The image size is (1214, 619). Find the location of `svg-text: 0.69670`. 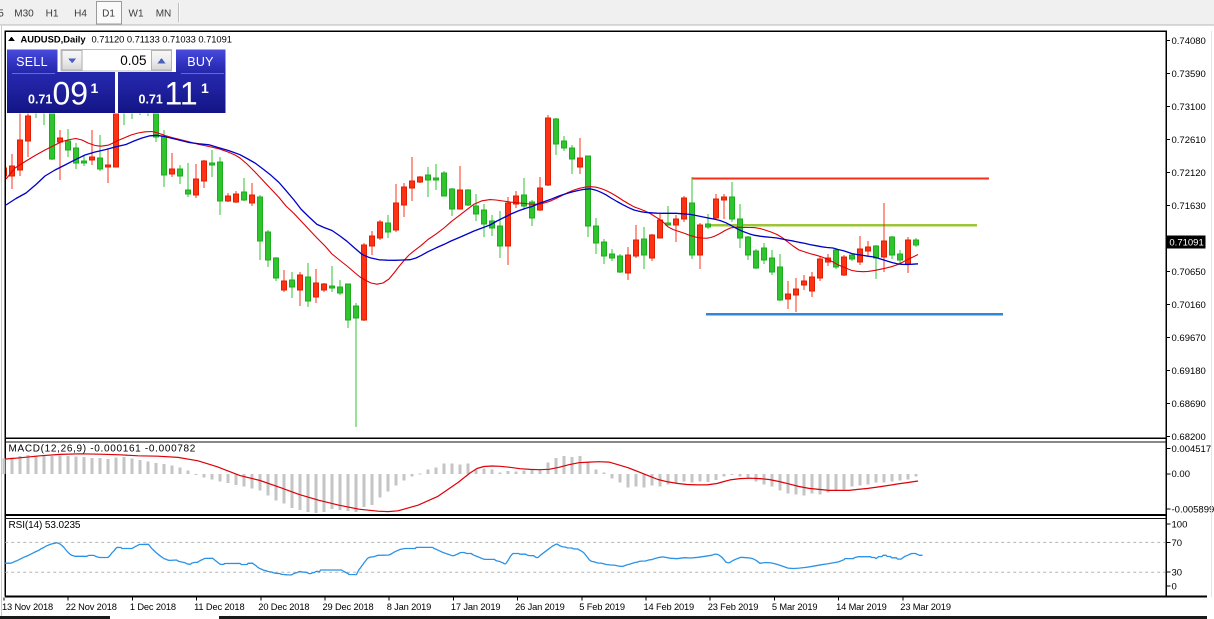

svg-text: 0.69670 is located at coordinates (1189, 338).